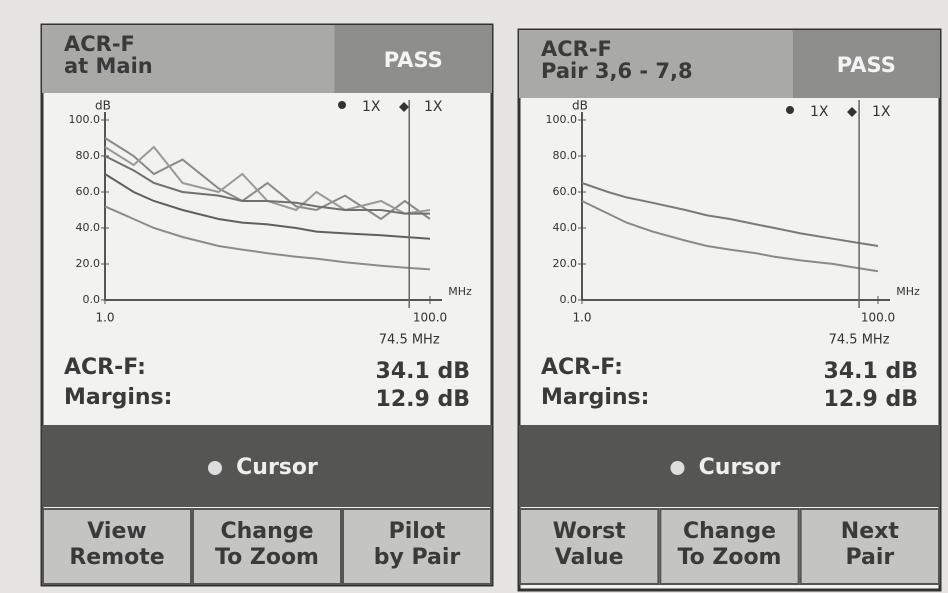 The height and width of the screenshot is (593, 948). Describe the element at coordinates (590, 531) in the screenshot. I see `softkey-label: Worst` at that location.